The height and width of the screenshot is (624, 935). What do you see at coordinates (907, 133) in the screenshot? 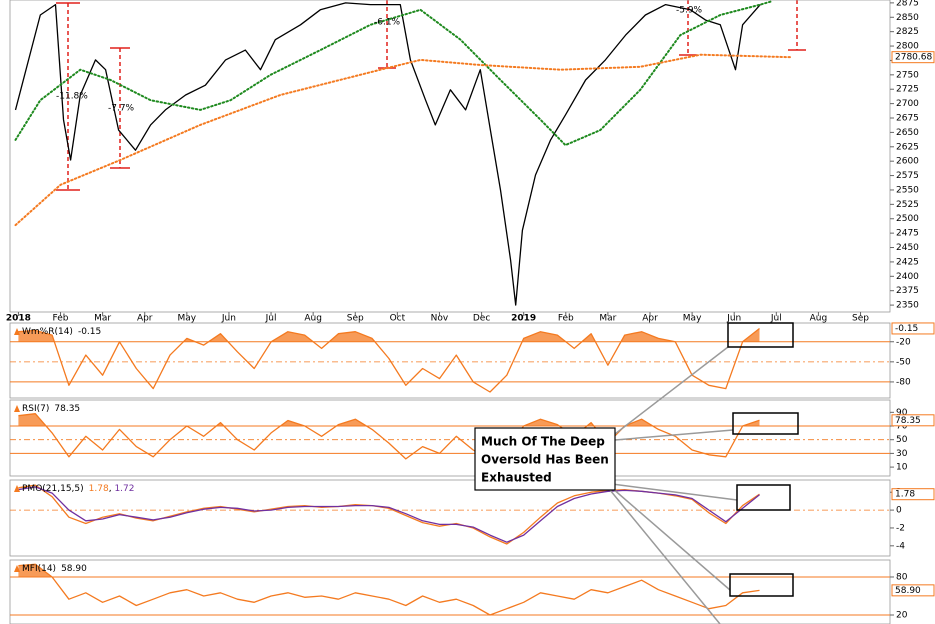
I see `y-tick-label: 2650` at bounding box center [907, 133].